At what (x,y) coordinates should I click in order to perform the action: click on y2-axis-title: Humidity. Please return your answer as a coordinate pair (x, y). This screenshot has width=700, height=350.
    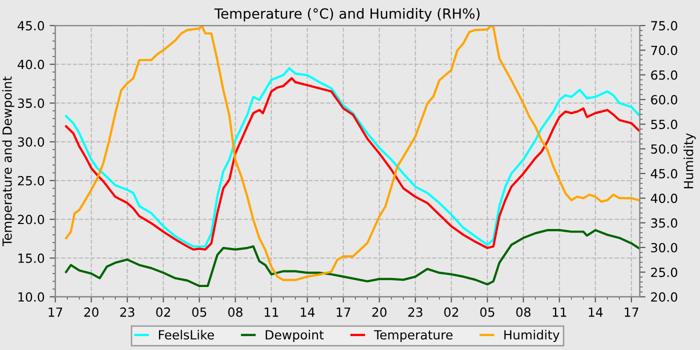
    Looking at the image, I should click on (690, 160).